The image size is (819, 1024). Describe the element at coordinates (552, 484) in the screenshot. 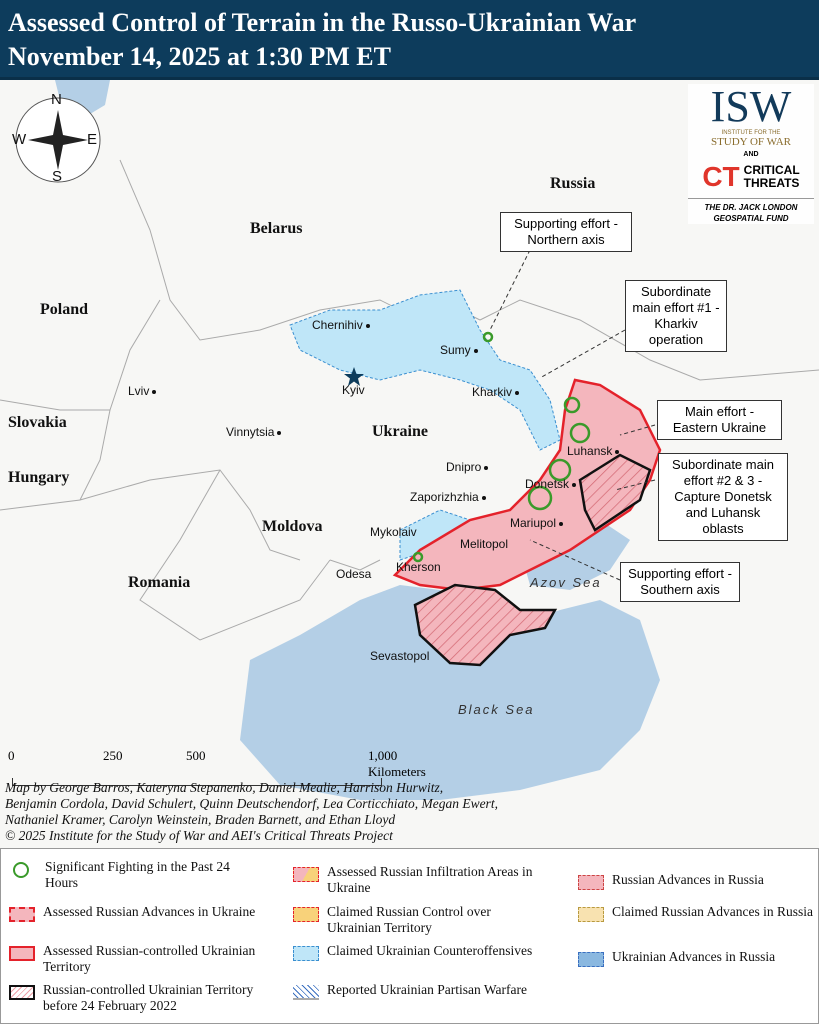

I see `city-donetsk: Donetsk` at that location.